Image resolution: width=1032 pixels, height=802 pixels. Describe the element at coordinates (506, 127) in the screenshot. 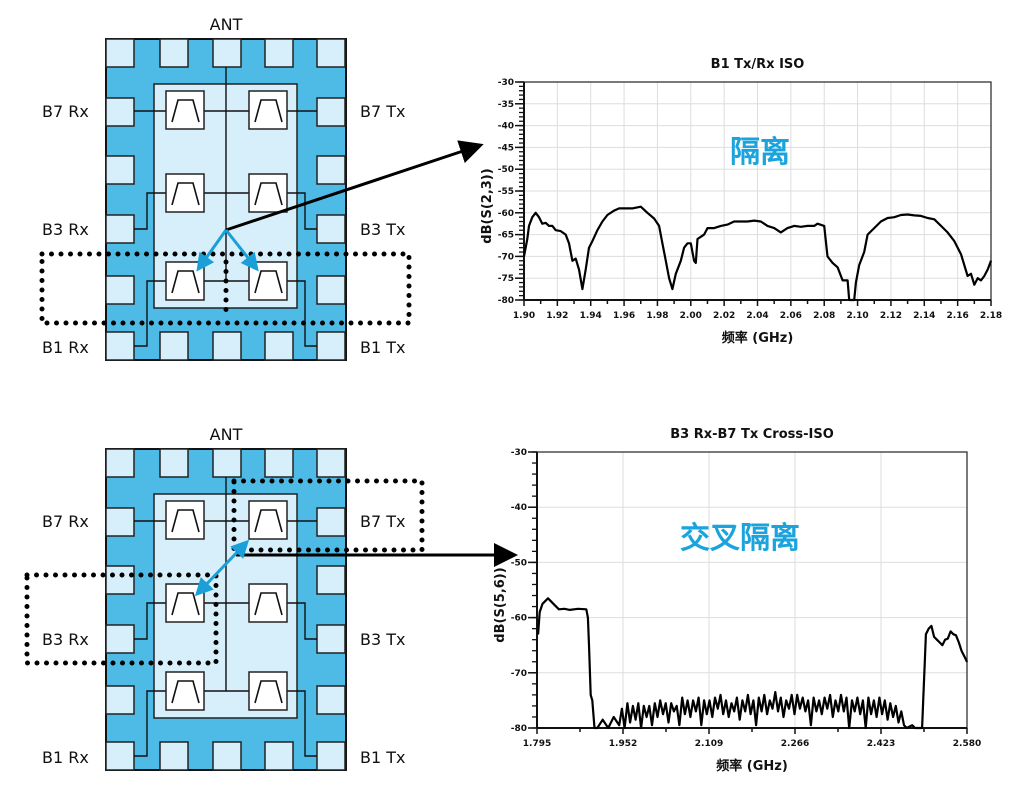

I see `y-tick-label: -40` at that location.